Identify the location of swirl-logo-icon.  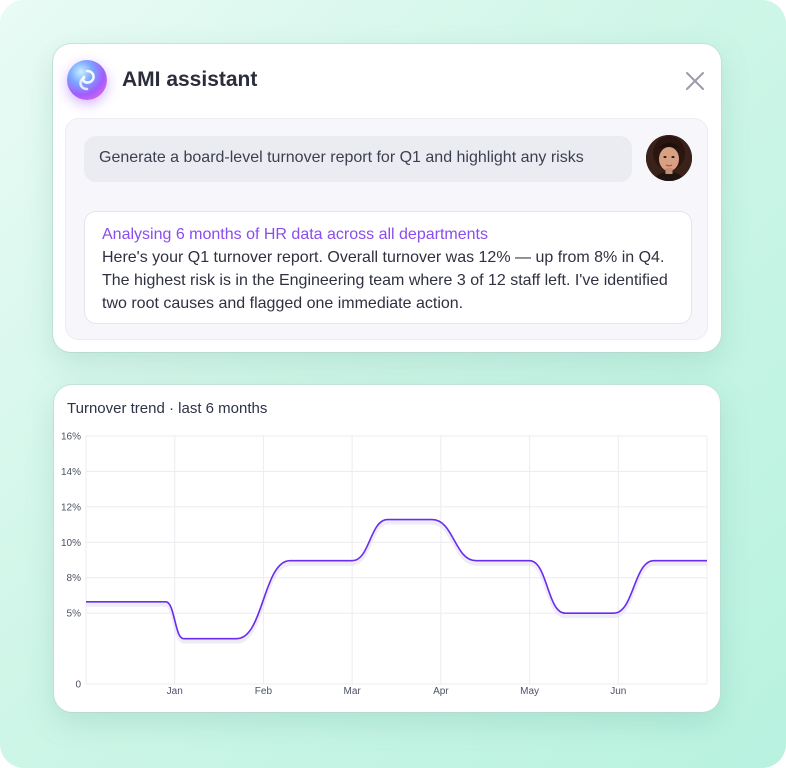
(87, 80).